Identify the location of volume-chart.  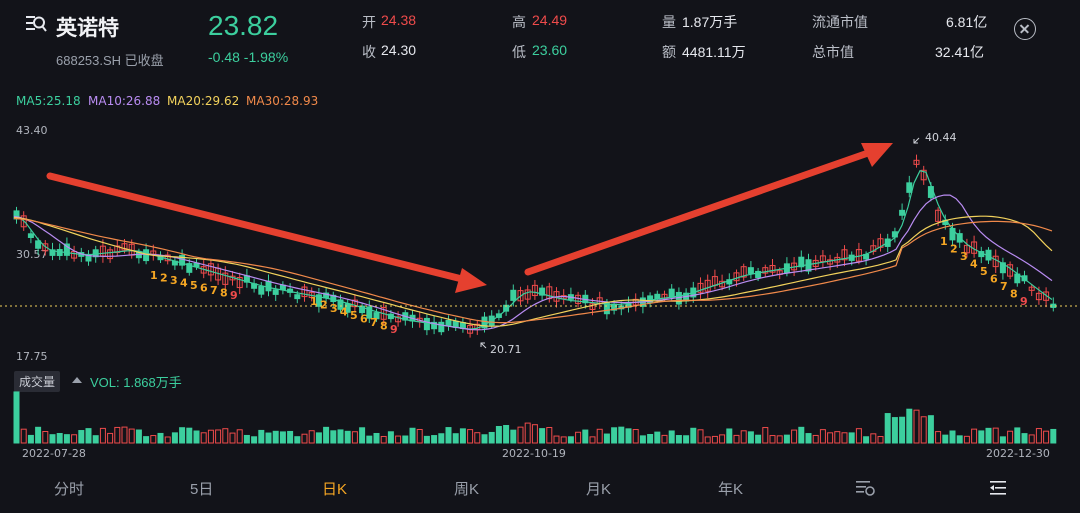
(540, 415).